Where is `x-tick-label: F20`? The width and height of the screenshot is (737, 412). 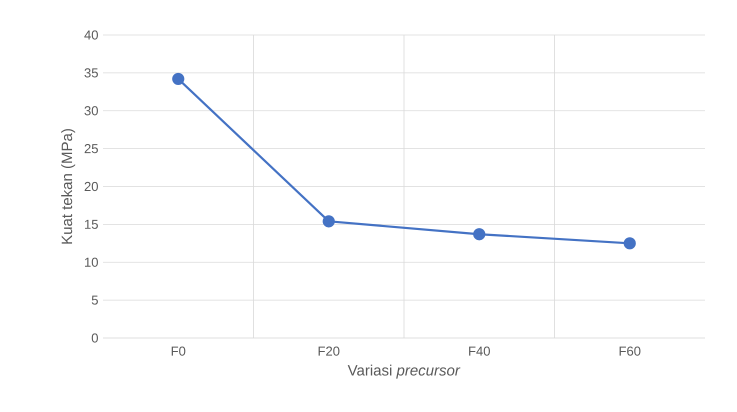
x-tick-label: F20 is located at coordinates (329, 351).